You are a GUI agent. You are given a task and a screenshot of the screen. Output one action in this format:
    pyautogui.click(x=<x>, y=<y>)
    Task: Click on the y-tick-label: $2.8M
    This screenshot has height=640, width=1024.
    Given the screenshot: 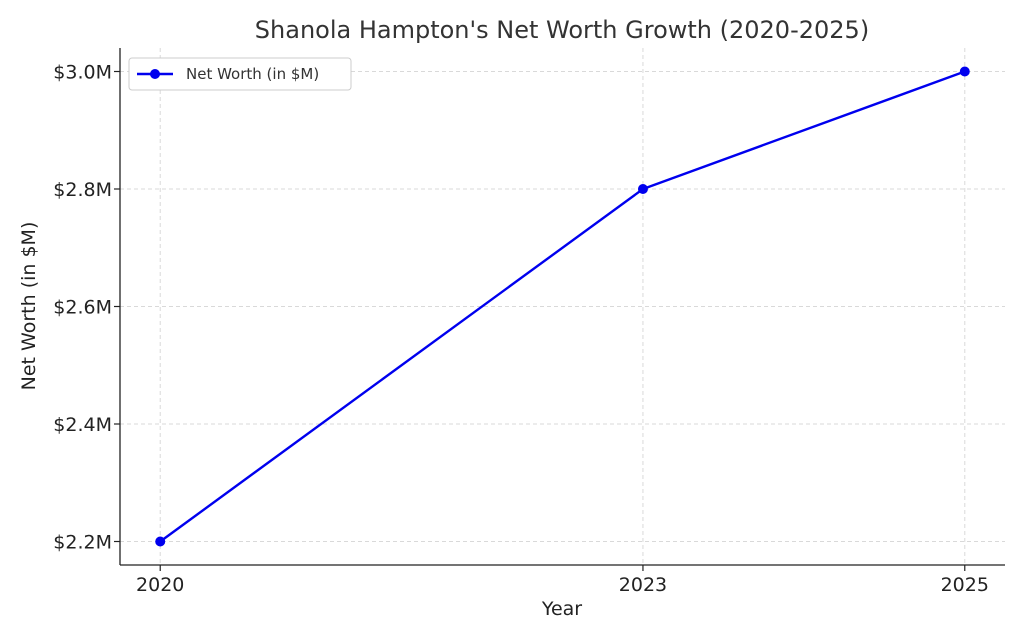 What is the action you would take?
    pyautogui.click(x=82, y=190)
    